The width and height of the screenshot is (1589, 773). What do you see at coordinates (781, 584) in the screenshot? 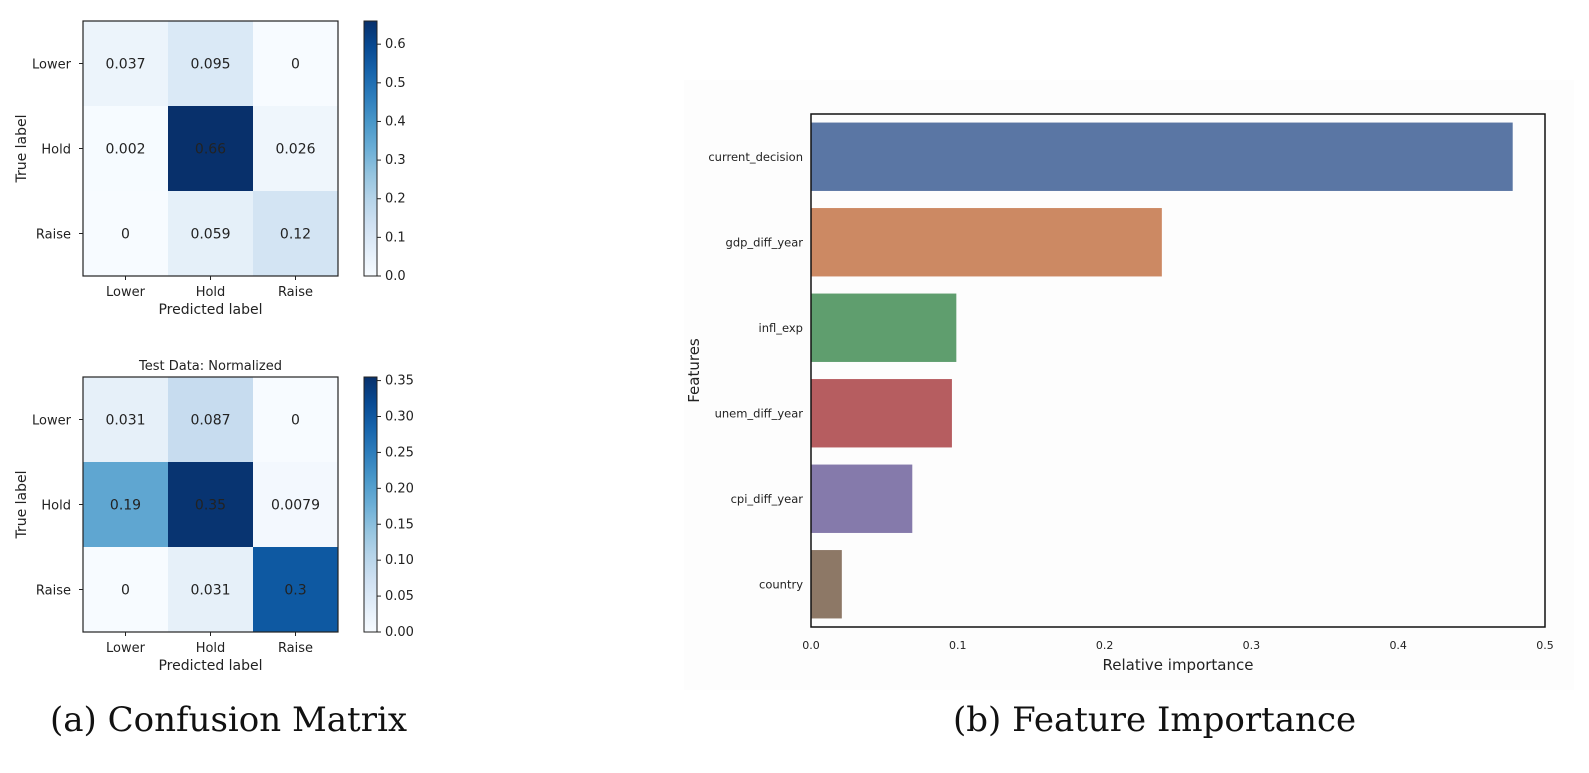
I see `ytick-label-country: country` at bounding box center [781, 584].